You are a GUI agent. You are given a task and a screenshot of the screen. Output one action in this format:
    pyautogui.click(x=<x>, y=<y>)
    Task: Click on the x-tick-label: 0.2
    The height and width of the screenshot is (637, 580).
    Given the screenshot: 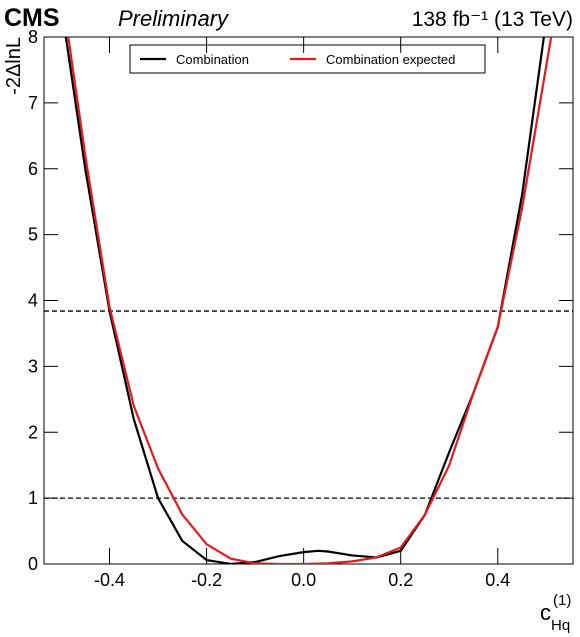 What is the action you would take?
    pyautogui.click(x=400, y=580)
    